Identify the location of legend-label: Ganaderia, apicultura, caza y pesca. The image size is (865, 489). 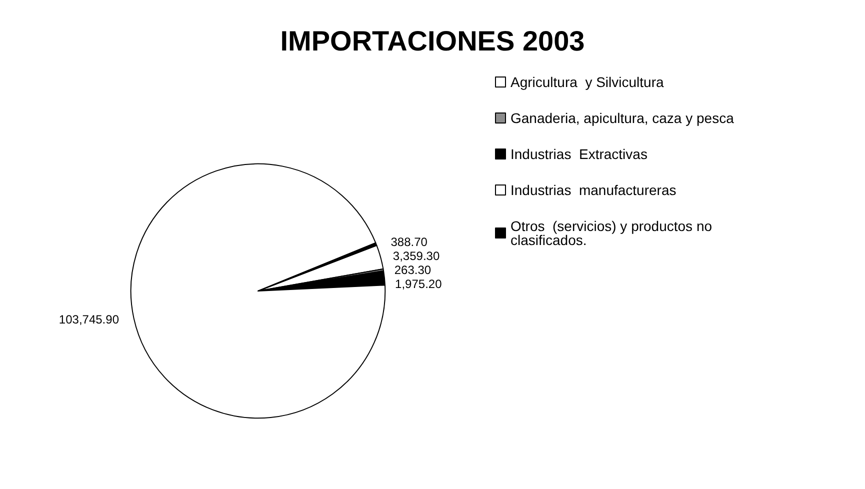
(622, 118).